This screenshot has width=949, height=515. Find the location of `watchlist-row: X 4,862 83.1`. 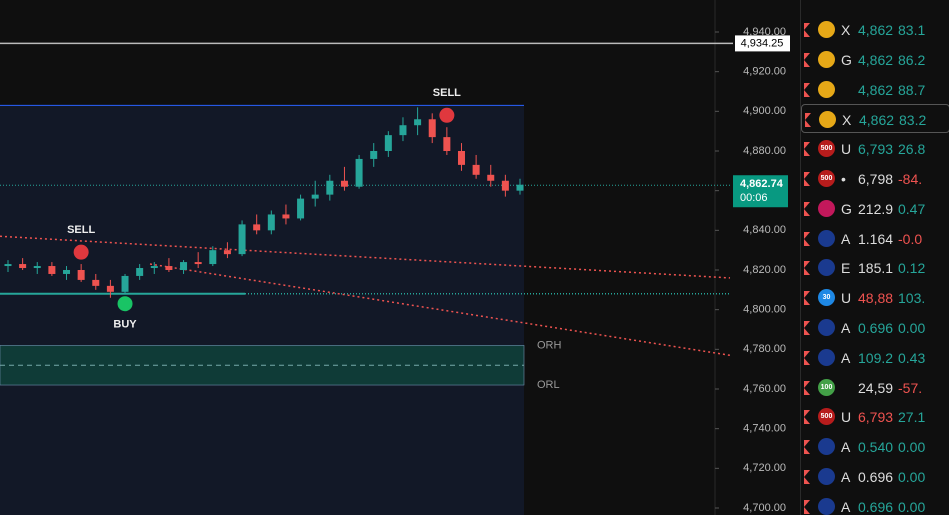

watchlist-row: X 4,862 83.1 is located at coordinates (875, 29).